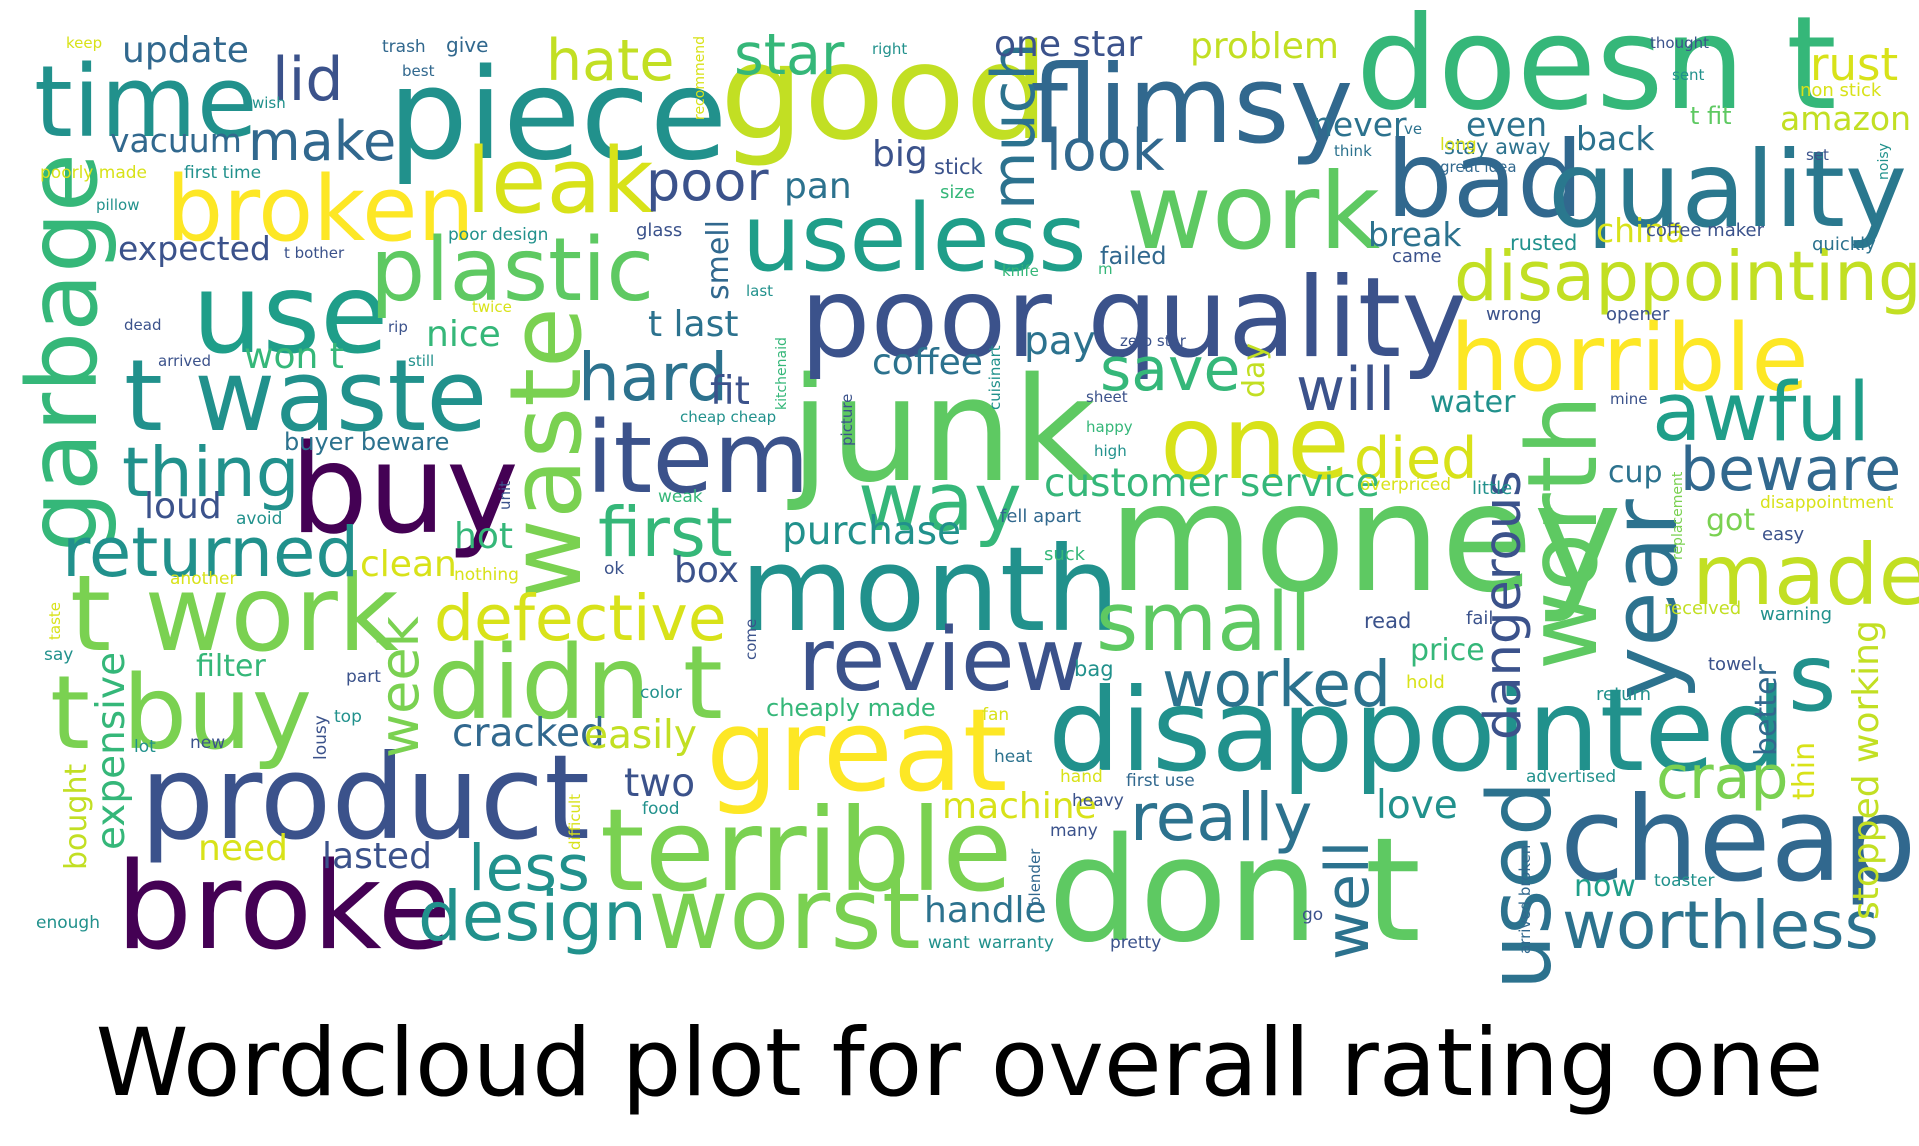 The image size is (1919, 1146). I want to click on word-back: back, so click(1615, 138).